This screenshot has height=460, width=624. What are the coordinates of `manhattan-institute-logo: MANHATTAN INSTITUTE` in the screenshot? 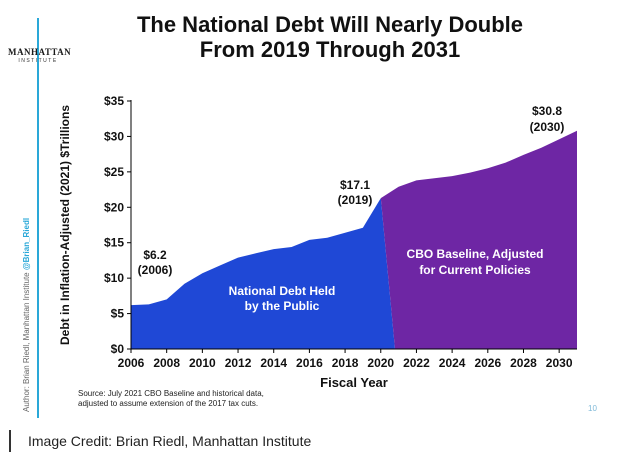 It's located at (40, 55).